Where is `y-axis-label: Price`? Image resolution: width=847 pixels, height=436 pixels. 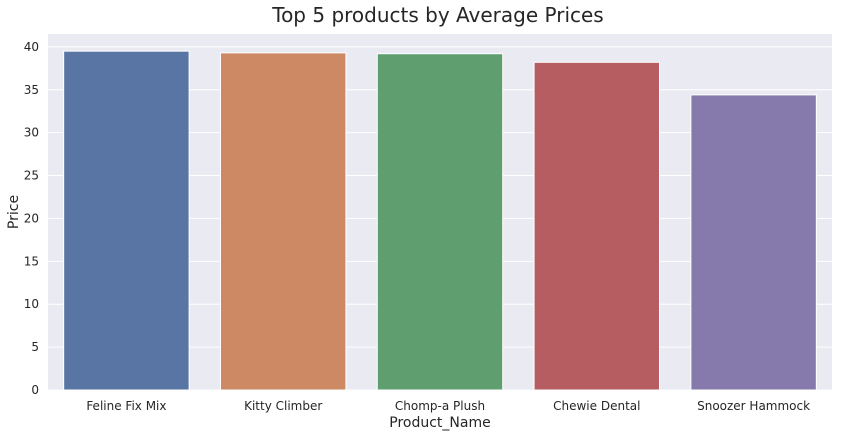 y-axis-label: Price is located at coordinates (14, 212).